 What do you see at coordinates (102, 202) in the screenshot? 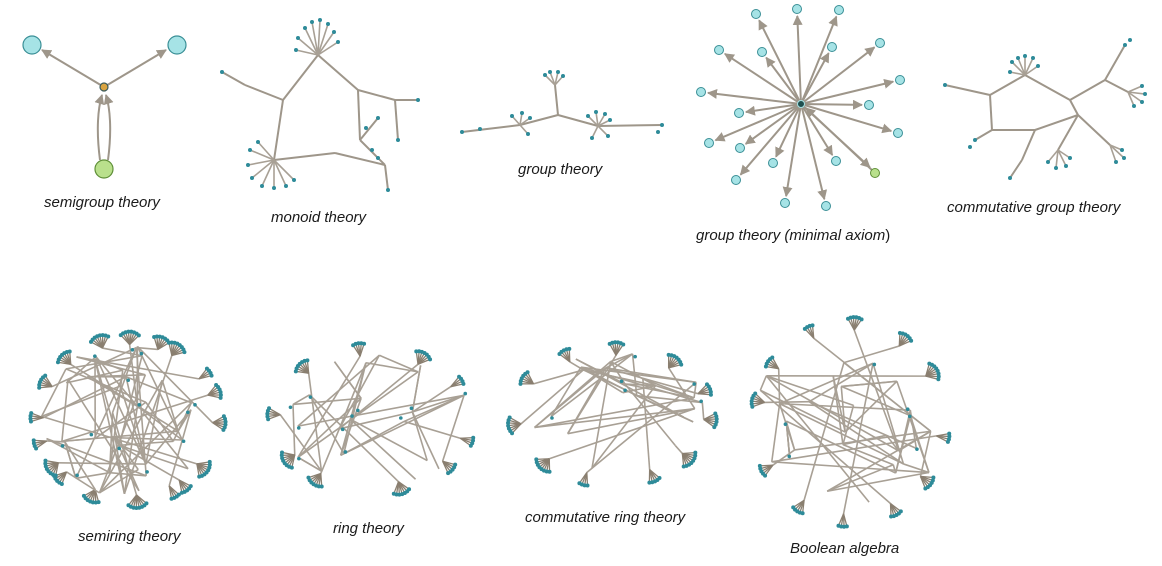
I see `caption-semigroup: semigroup theory` at bounding box center [102, 202].